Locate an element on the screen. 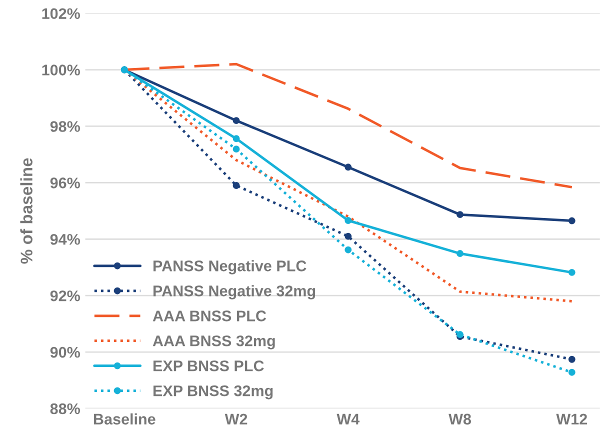  legend-label: EXP BNSS PLC is located at coordinates (209, 366).